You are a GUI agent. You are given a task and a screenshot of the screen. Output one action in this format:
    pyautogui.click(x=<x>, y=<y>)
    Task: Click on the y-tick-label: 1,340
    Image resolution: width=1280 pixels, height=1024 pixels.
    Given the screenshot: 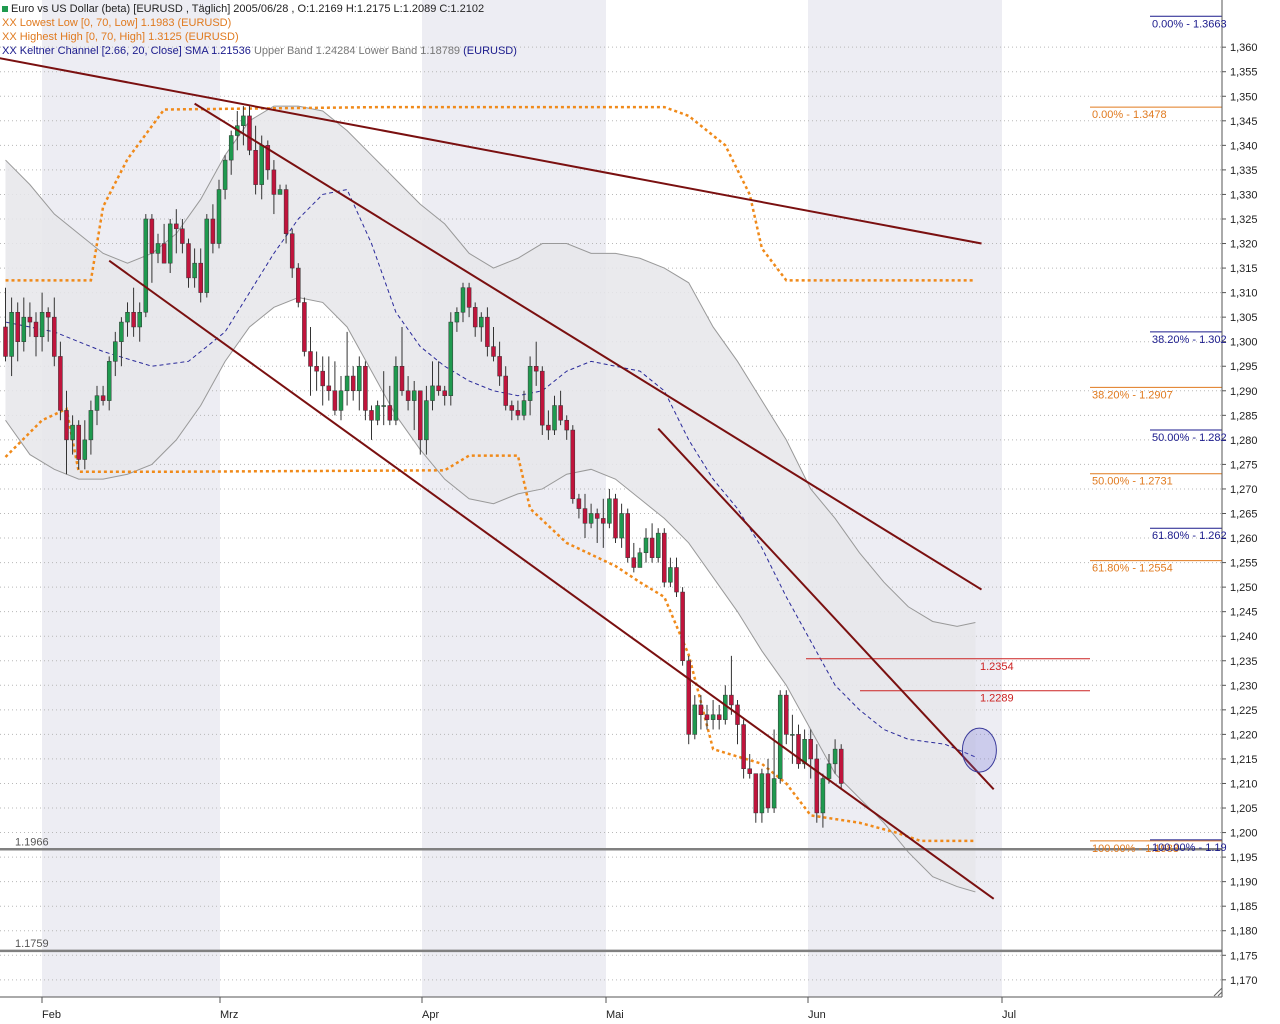 What is the action you would take?
    pyautogui.click(x=1244, y=146)
    